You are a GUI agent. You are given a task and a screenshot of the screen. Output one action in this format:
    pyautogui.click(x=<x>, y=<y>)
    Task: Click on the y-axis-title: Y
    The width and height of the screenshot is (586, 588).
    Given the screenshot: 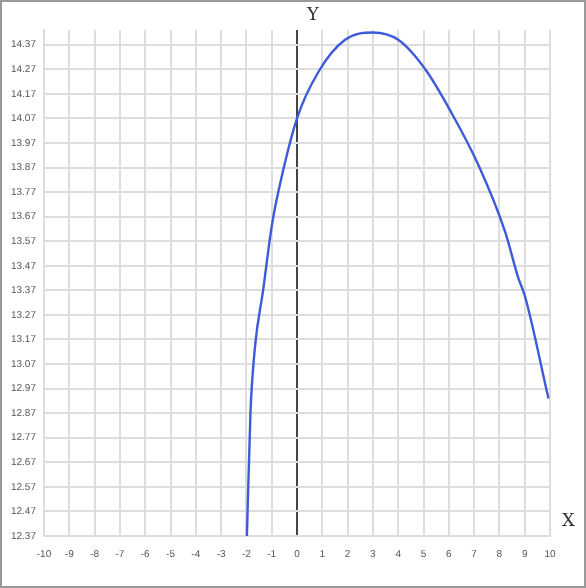 What is the action you would take?
    pyautogui.click(x=313, y=15)
    